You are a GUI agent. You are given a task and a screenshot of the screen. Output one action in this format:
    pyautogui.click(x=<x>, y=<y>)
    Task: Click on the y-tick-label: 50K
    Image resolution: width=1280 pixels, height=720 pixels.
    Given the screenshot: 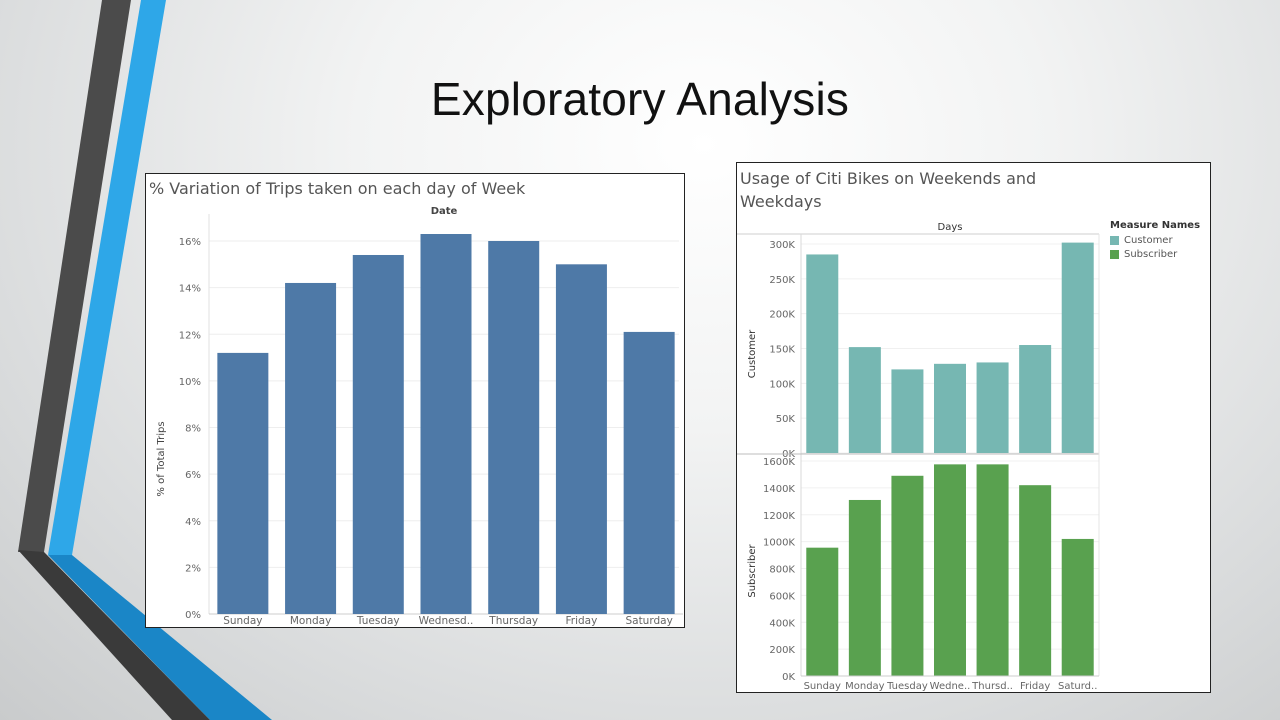 What is the action you would take?
    pyautogui.click(x=786, y=419)
    